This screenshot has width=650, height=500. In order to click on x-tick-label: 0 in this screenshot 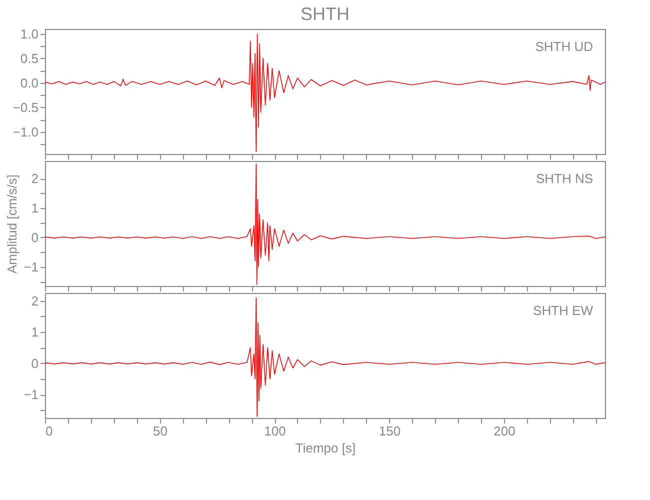, I will do `click(49, 431)`.